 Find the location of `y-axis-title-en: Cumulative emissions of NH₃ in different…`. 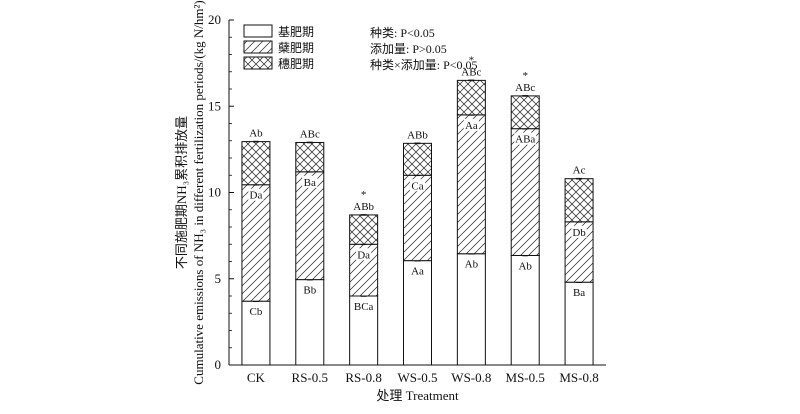

y-axis-title-en: Cumulative emissions of NH₃ in different… is located at coordinates (198, 192).